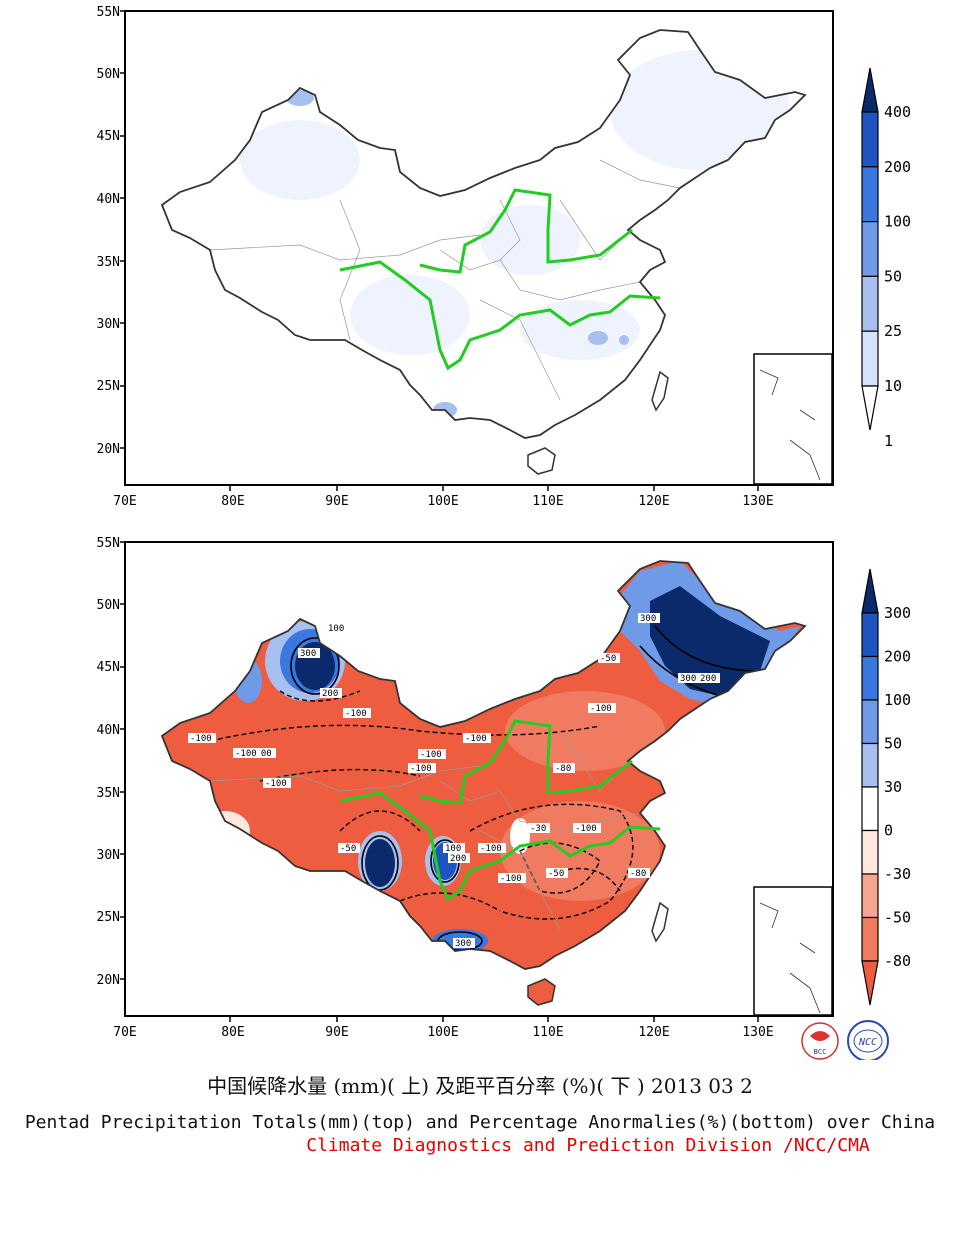 This screenshot has height=1243, width=960. Describe the element at coordinates (547, 501) in the screenshot. I see `top-lon-label: 110E` at that location.